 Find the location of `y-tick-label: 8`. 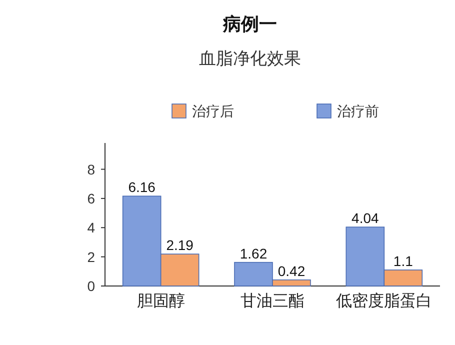

y-tick-label: 8 is located at coordinates (91, 169).